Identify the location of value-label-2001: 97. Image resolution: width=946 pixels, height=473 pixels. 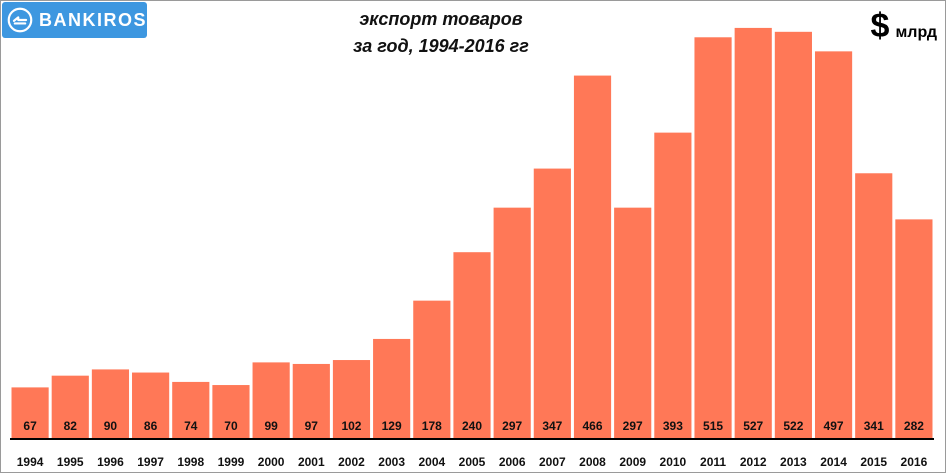
(312, 426).